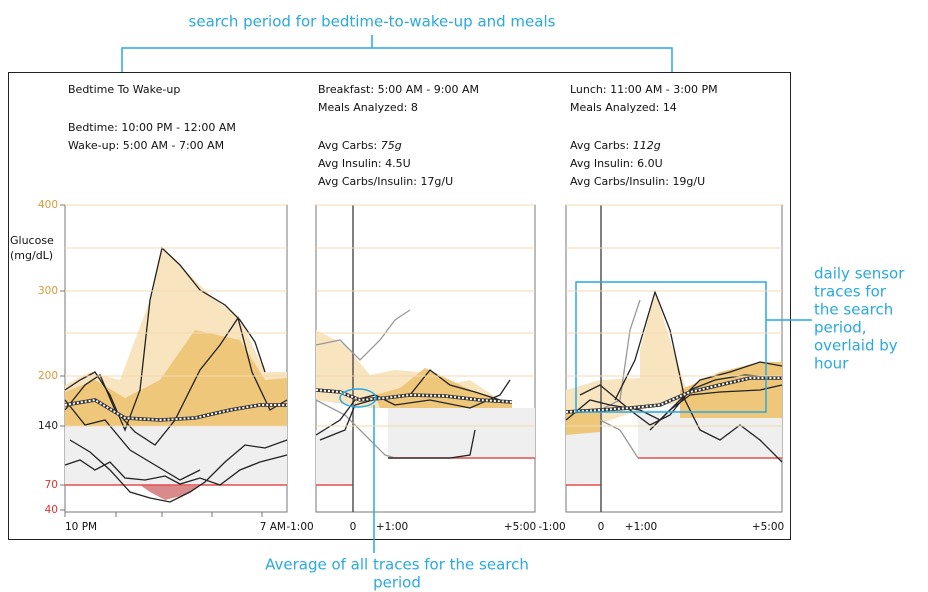 This screenshot has height=592, width=928. What do you see at coordinates (840, 328) in the screenshot?
I see `annotation-right: period,` at bounding box center [840, 328].